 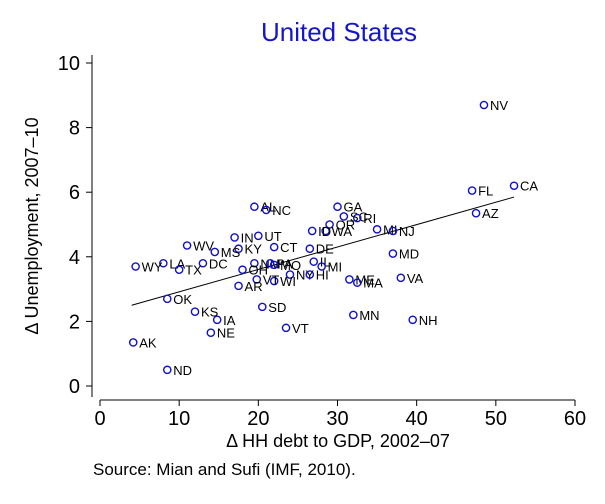 I want to click on x-tick-label: 40, so click(x=417, y=419).